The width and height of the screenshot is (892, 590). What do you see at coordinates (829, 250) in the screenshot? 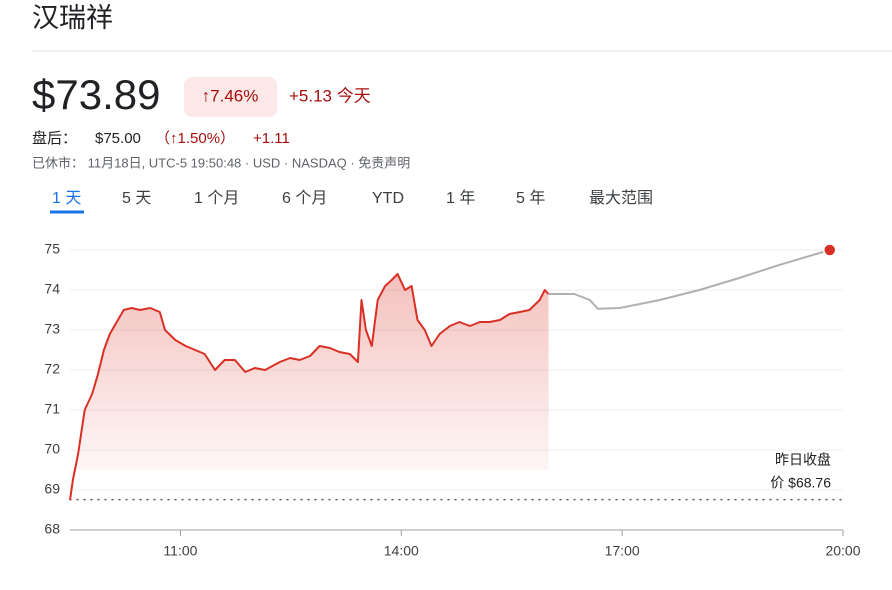
I see `last-point` at bounding box center [829, 250].